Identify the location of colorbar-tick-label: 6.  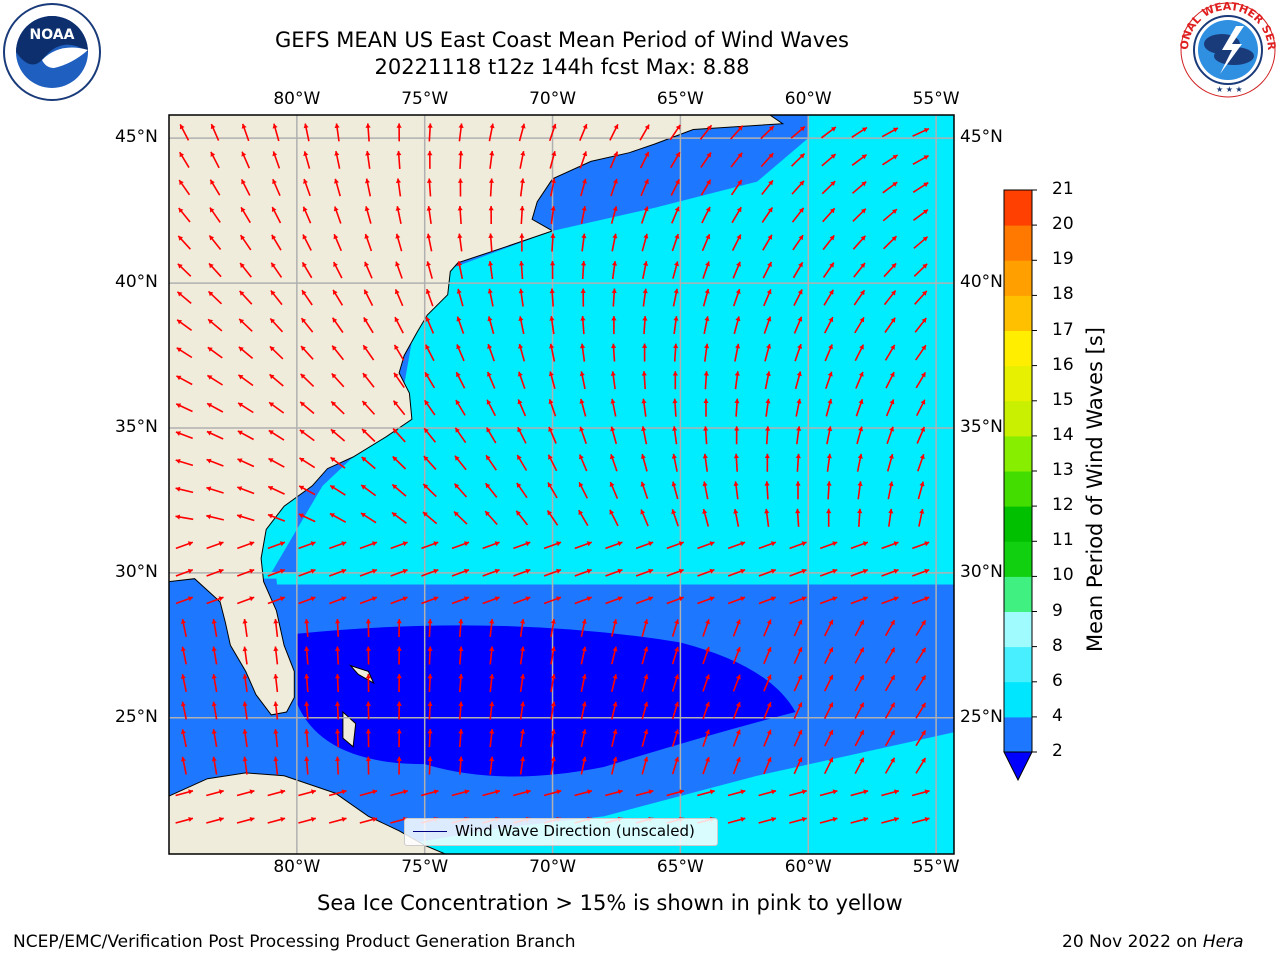
(1057, 680).